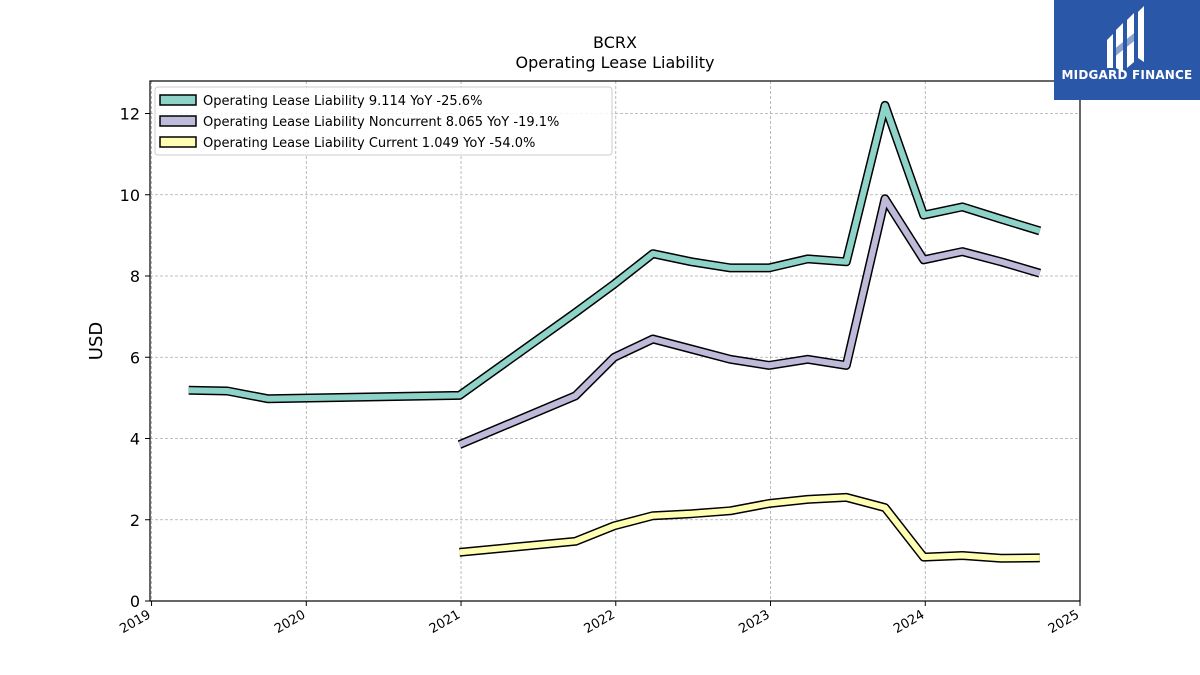 The width and height of the screenshot is (1200, 675). What do you see at coordinates (445, 622) in the screenshot?
I see `x-tick-label: 2021` at bounding box center [445, 622].